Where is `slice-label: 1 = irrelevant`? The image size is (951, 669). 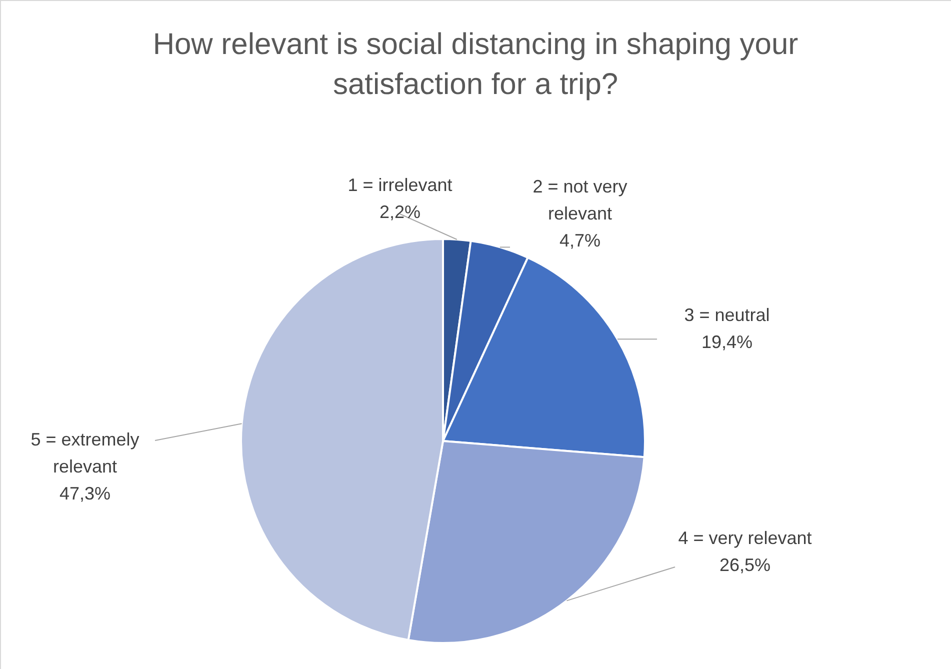
slice-label: 1 = irrelevant is located at coordinates (400, 185).